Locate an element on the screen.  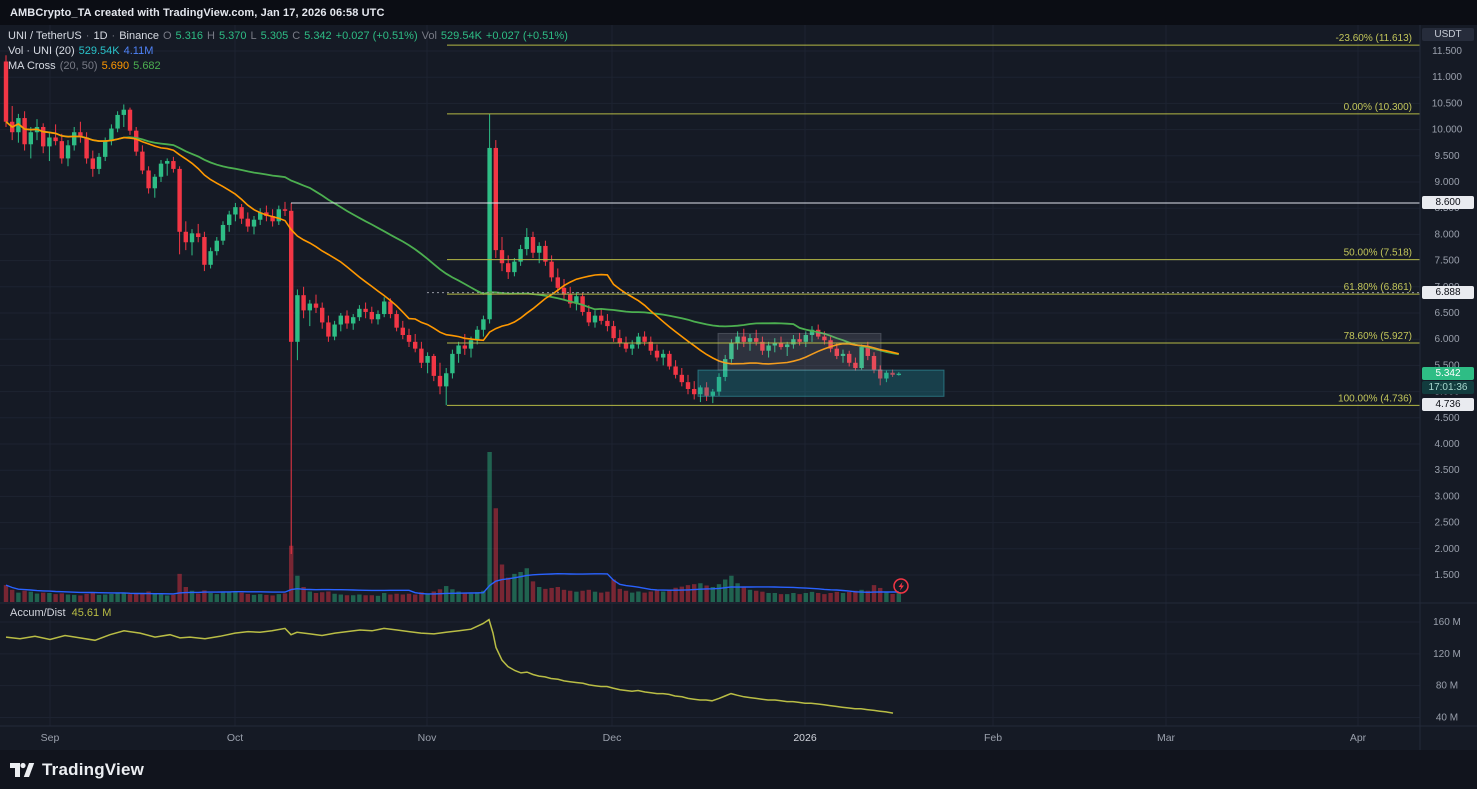
price-tick: 2.500 is located at coordinates (1446, 523).